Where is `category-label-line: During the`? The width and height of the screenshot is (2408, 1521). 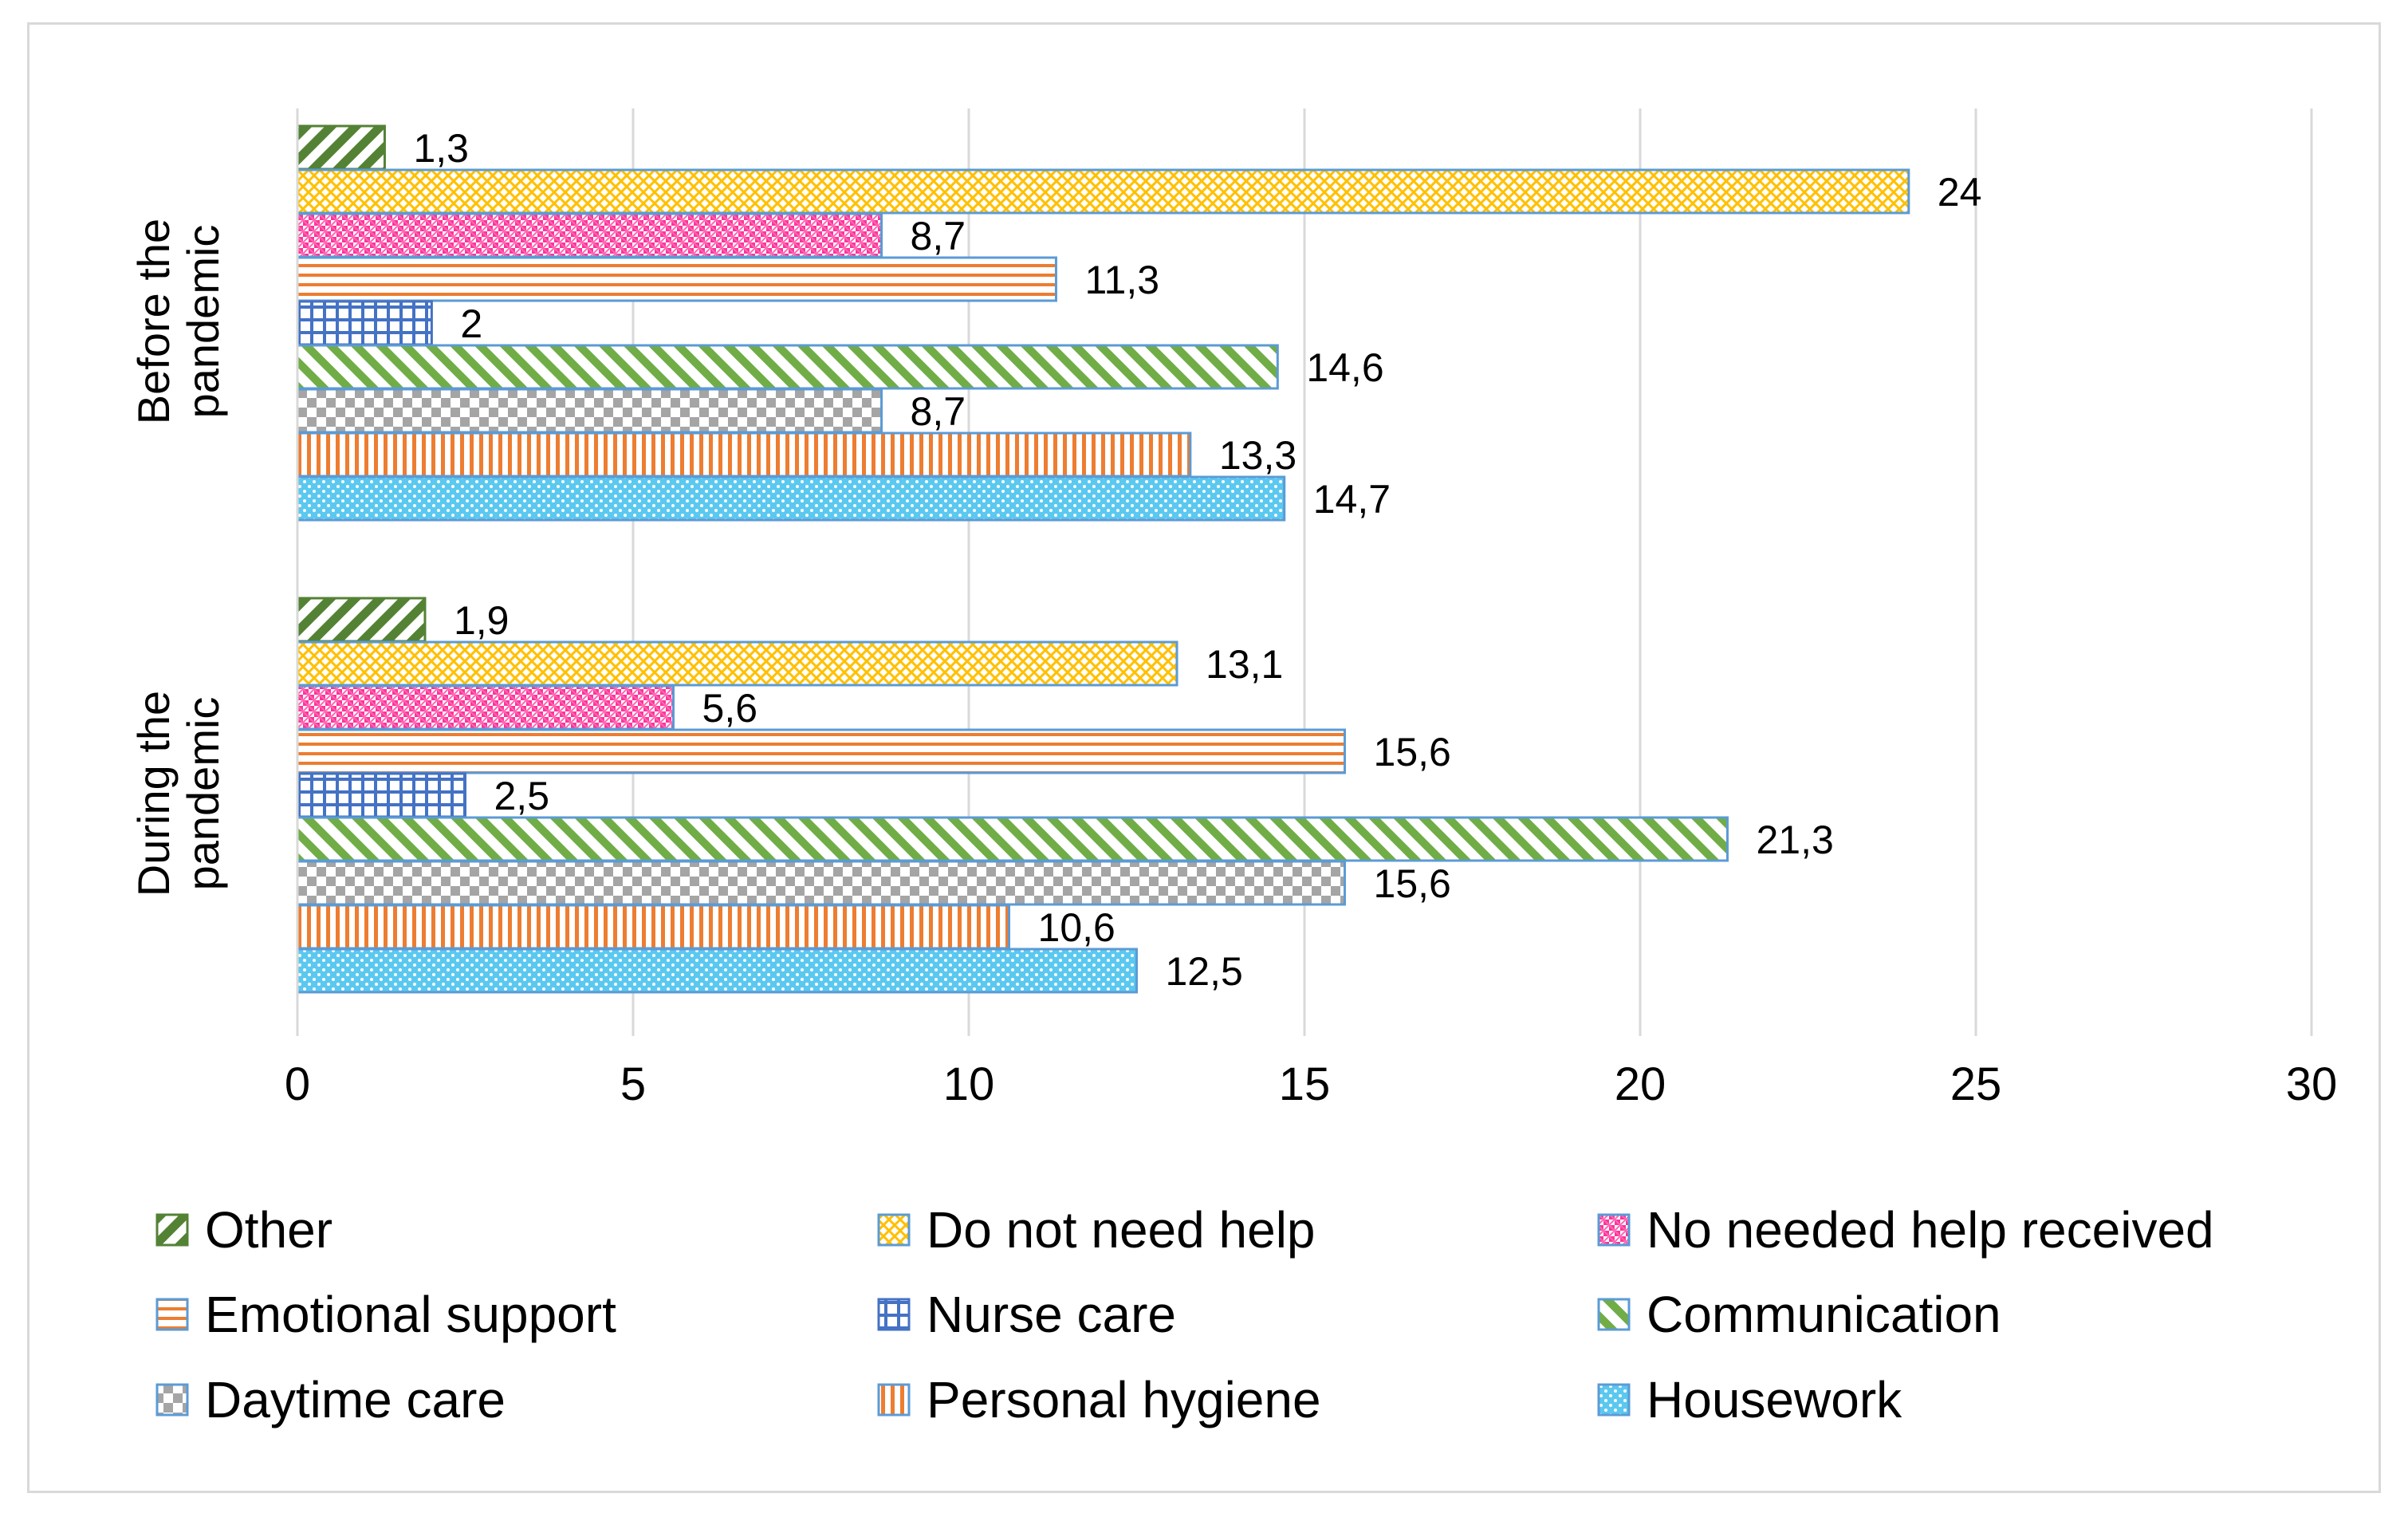 category-label-line: During the is located at coordinates (153, 793).